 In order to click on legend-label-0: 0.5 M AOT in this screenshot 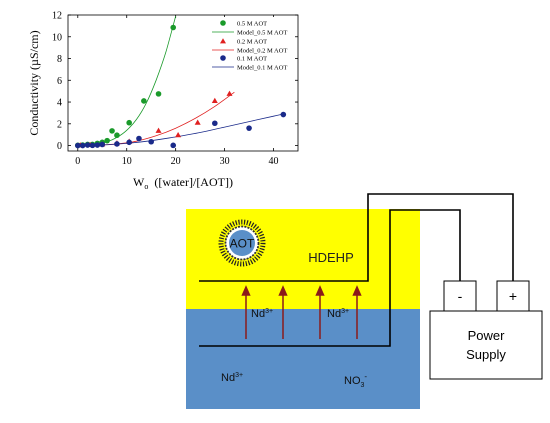, I will do `click(252, 24)`.